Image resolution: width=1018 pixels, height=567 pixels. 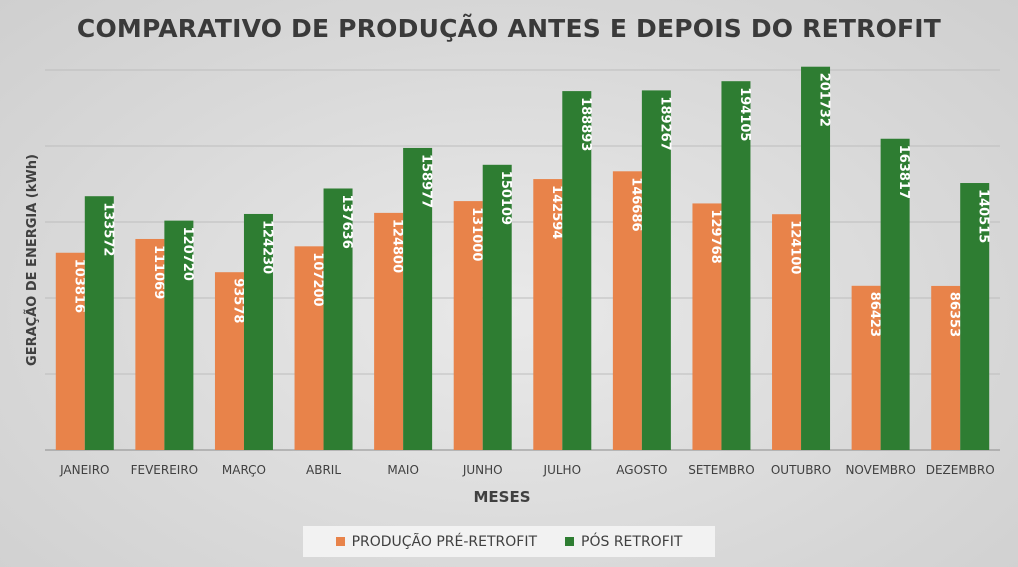 I want to click on legend-item-pre-retrofit: PRODUÇÃO PRÉ-RETROFIT, so click(x=436, y=541).